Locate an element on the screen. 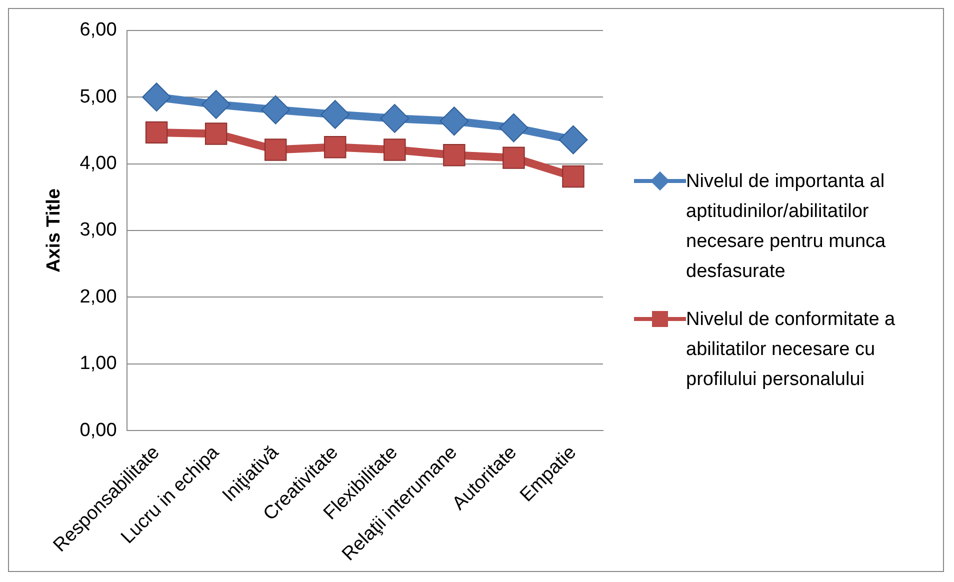 This screenshot has width=954, height=582. y-tick-label: 0,00 is located at coordinates (98, 430).